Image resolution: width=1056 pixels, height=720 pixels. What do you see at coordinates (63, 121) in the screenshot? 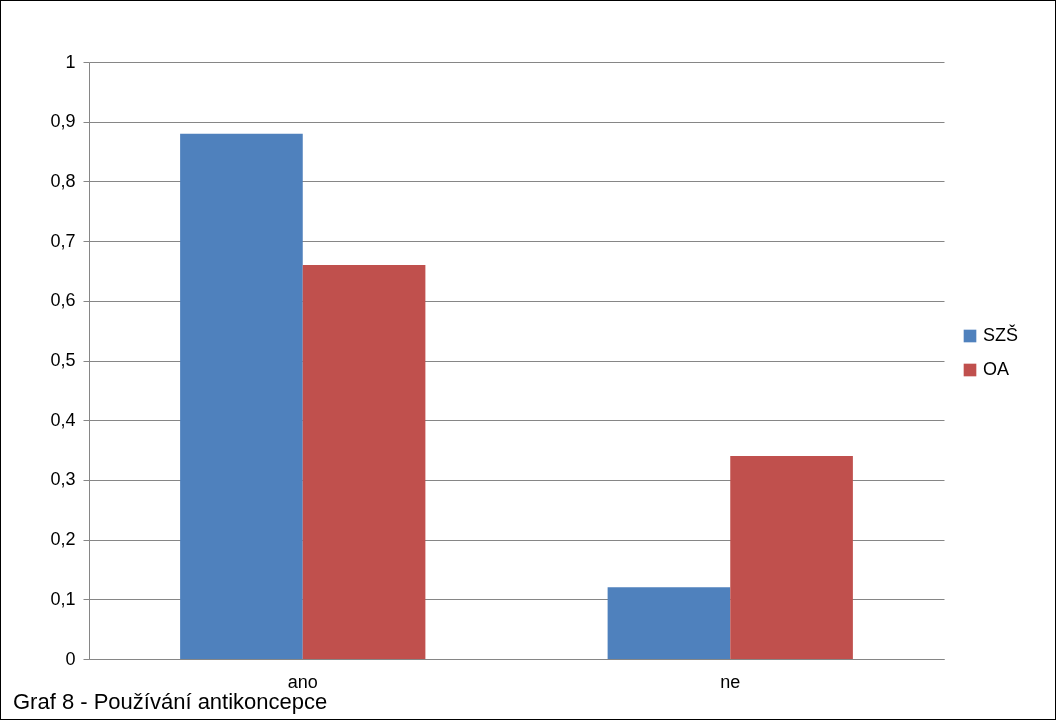
I see `y-tick-label: 0,9` at bounding box center [63, 121].